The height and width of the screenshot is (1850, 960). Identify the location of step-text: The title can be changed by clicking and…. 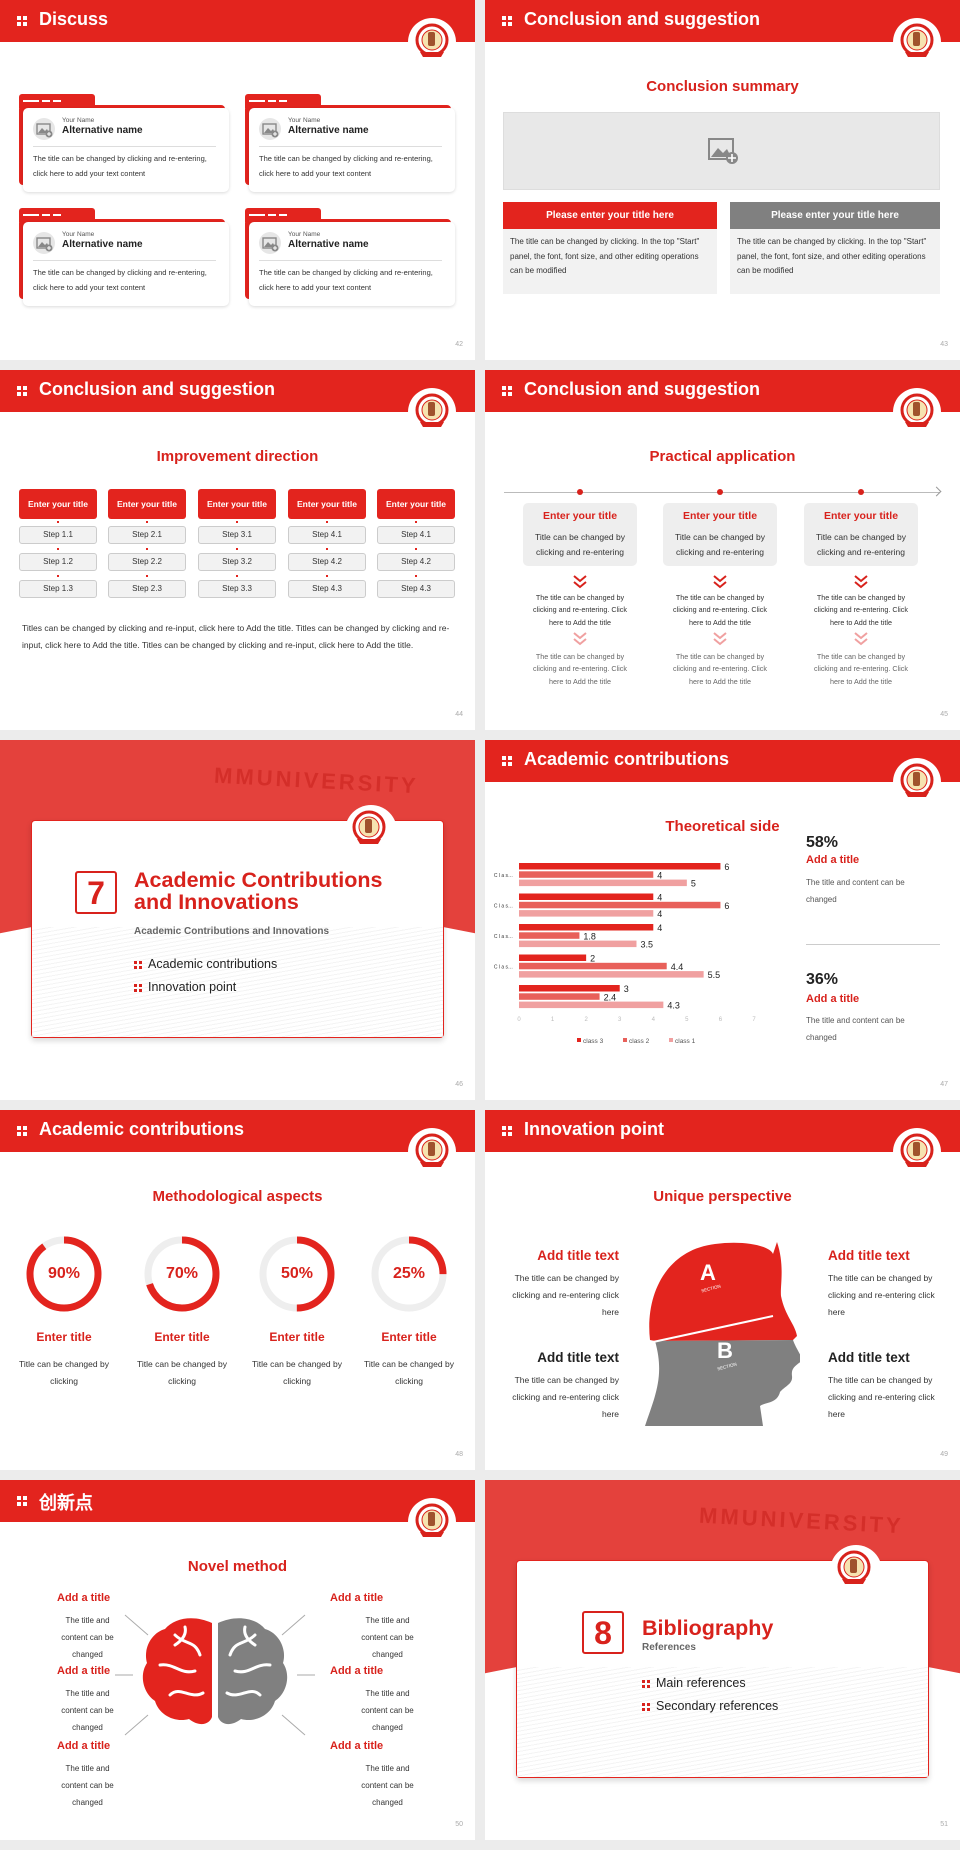
(720, 610).